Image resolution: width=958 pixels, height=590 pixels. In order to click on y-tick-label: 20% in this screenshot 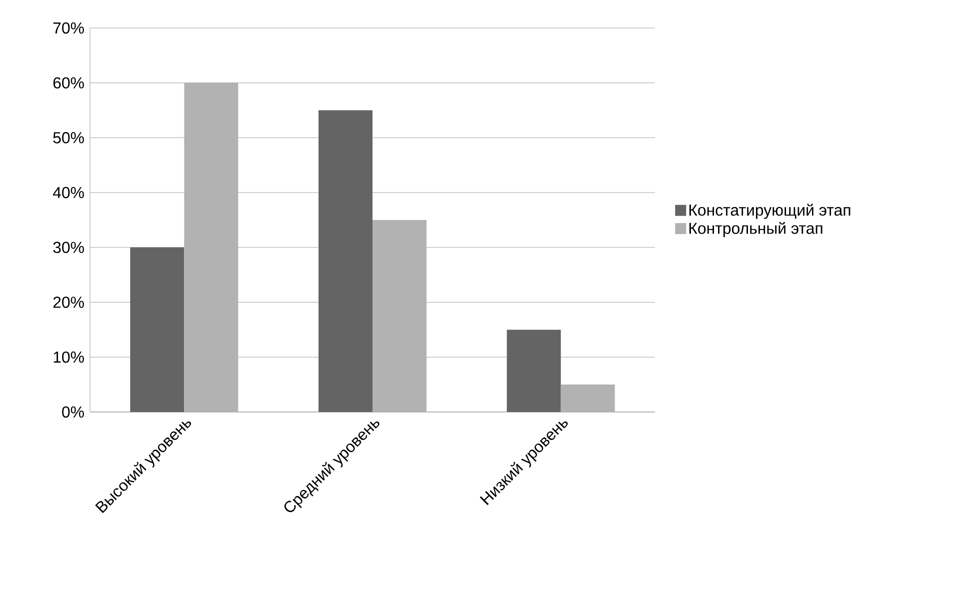, I will do `click(68, 302)`.